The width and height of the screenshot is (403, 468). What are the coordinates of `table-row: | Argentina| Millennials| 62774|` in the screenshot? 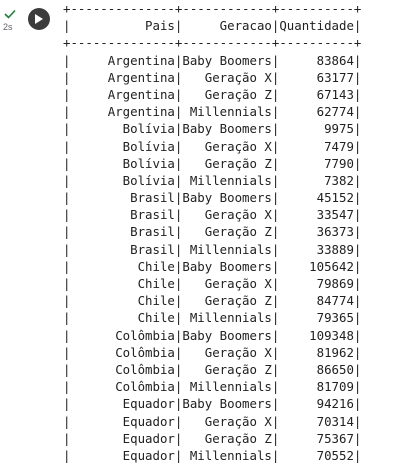 It's located at (212, 112).